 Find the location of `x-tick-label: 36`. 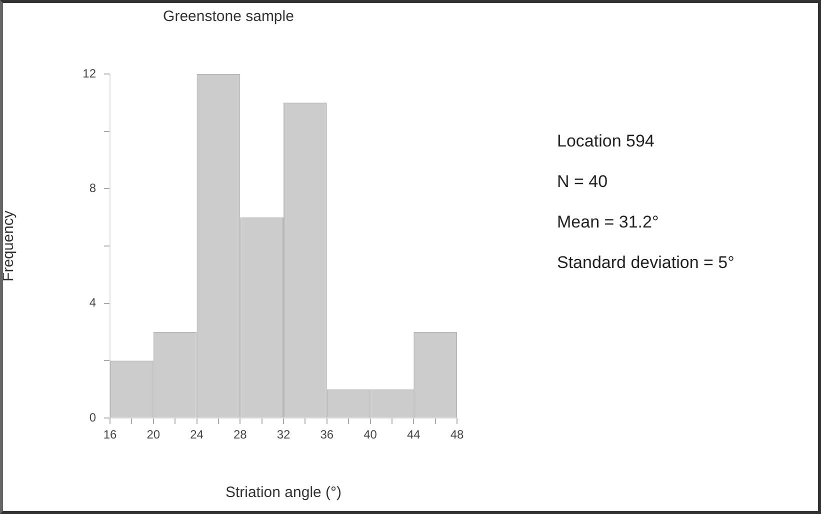

x-tick-label: 36 is located at coordinates (327, 435).